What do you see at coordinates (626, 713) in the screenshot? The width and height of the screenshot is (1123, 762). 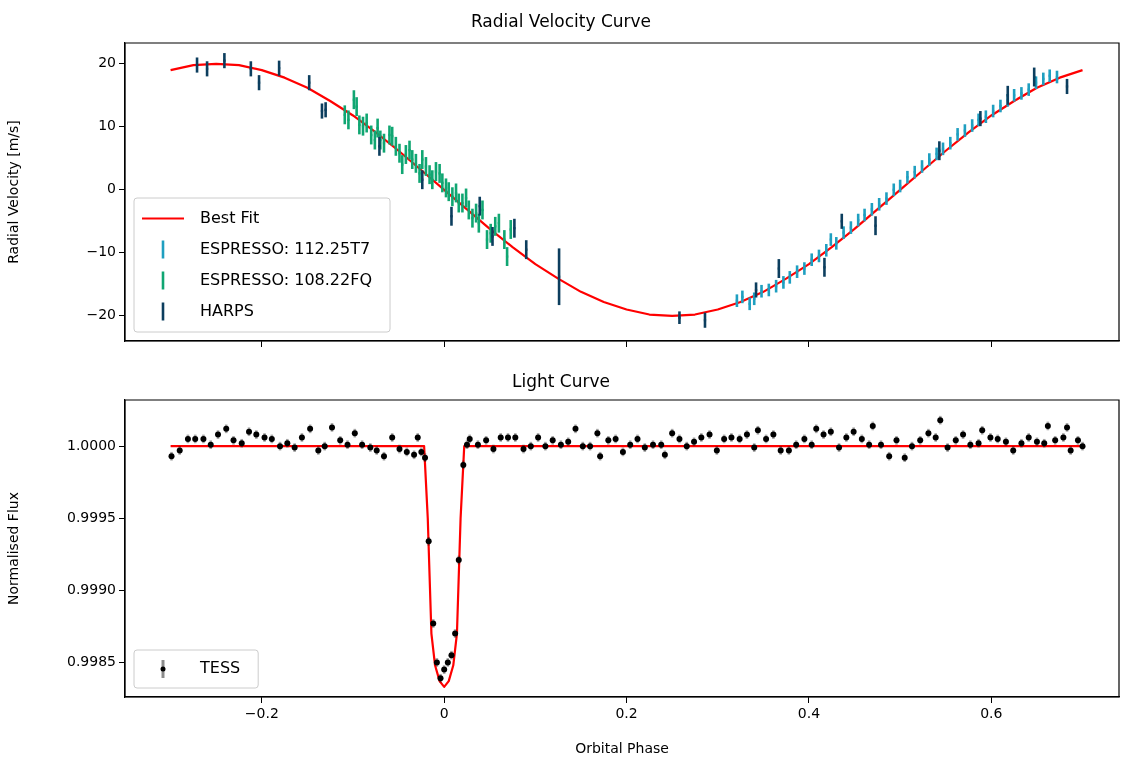 I see `x-tick-label: 0.2` at bounding box center [626, 713].